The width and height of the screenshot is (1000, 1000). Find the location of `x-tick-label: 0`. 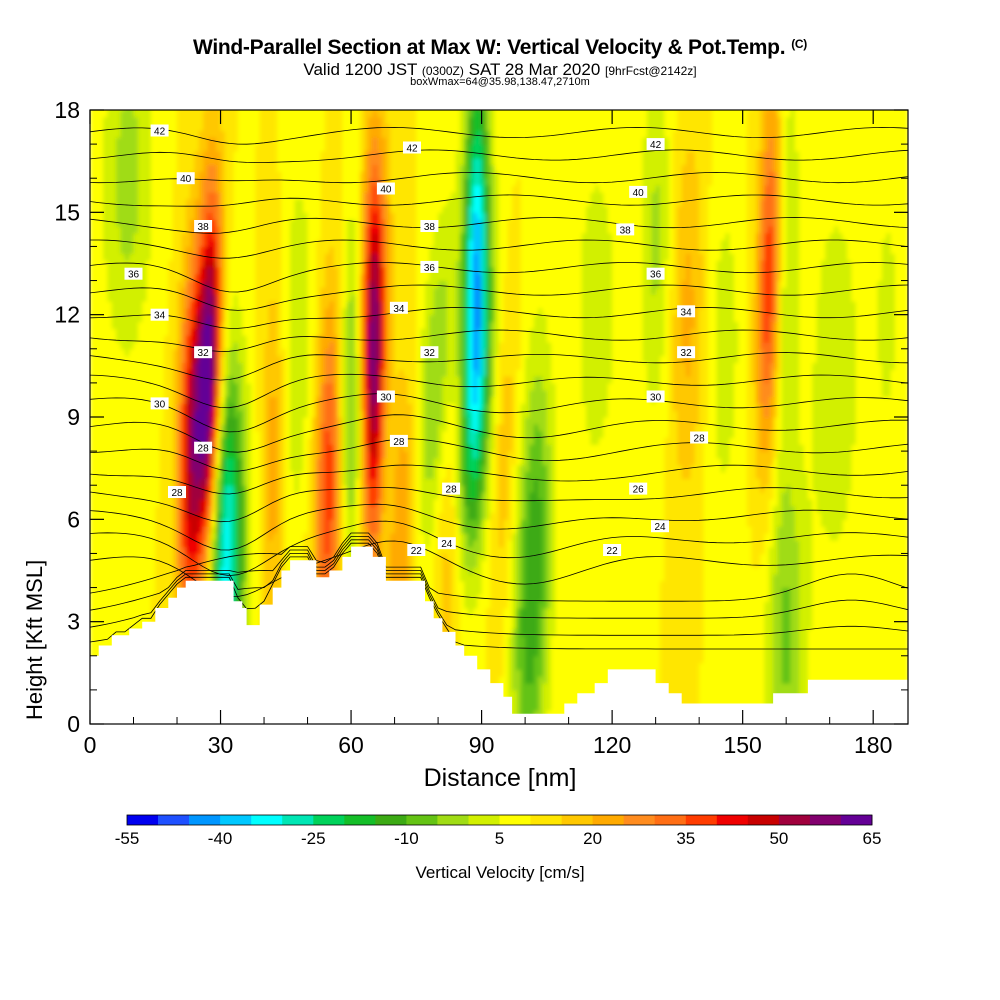

x-tick-label: 0 is located at coordinates (90, 745).